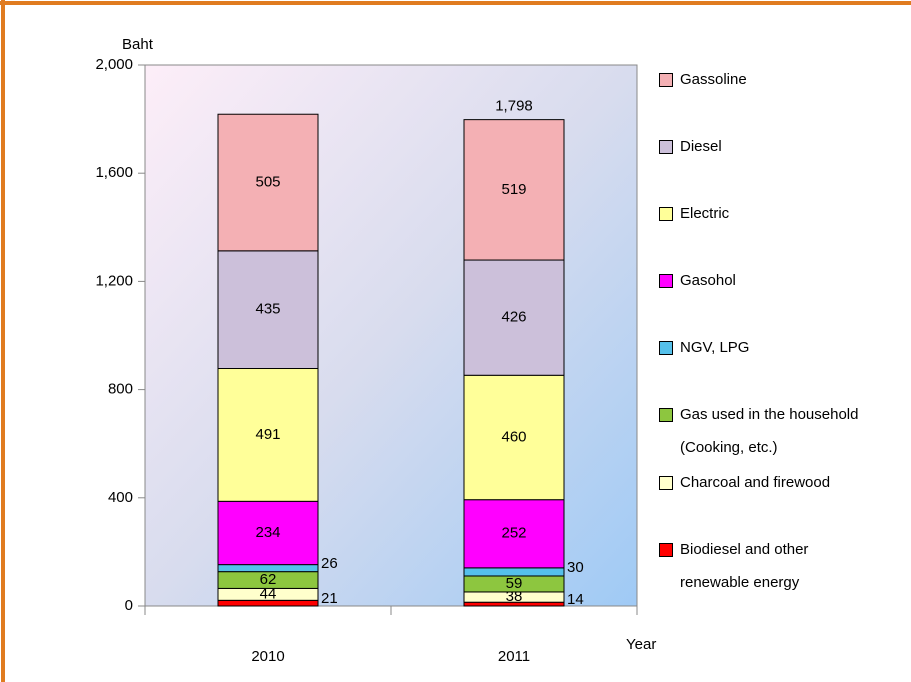  Describe the element at coordinates (129, 605) in the screenshot. I see `y-tick-label: 0` at that location.